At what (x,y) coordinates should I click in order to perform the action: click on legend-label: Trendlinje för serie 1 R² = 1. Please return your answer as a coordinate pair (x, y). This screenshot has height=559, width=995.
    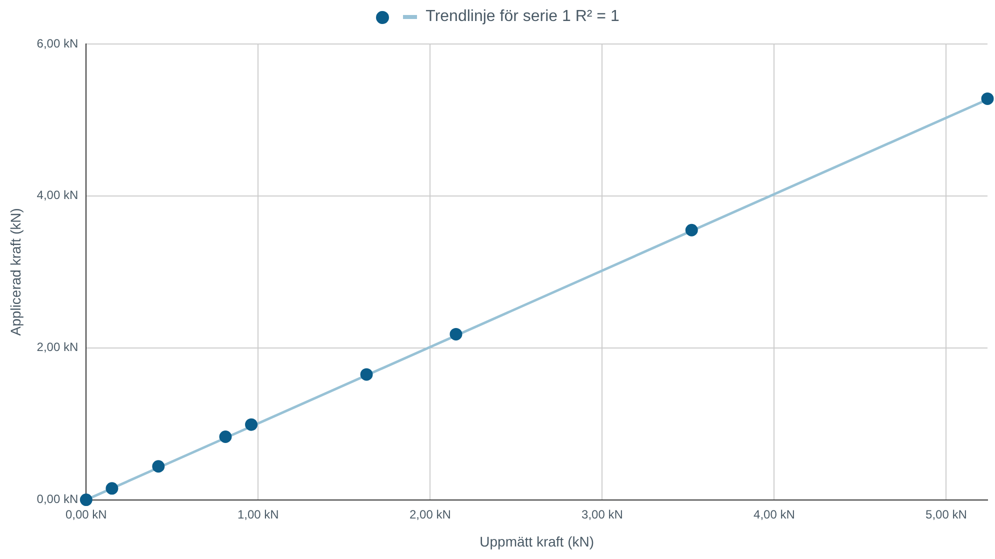
    Looking at the image, I should click on (523, 17).